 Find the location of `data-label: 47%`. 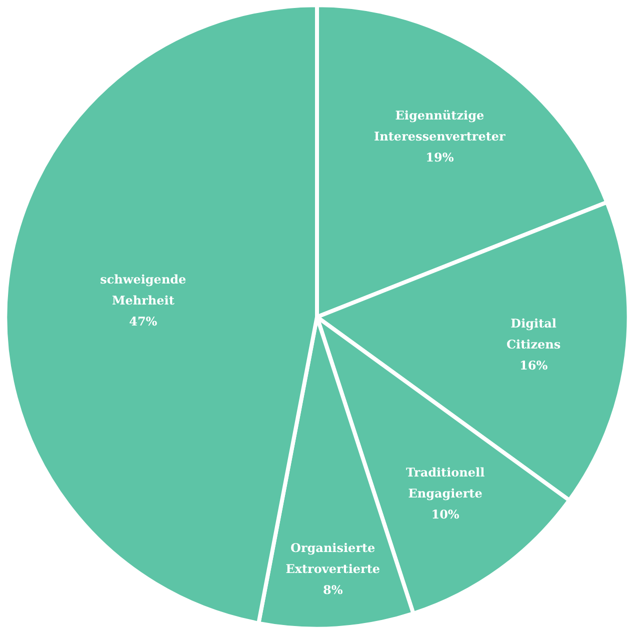

data-label: 47% is located at coordinates (143, 321).